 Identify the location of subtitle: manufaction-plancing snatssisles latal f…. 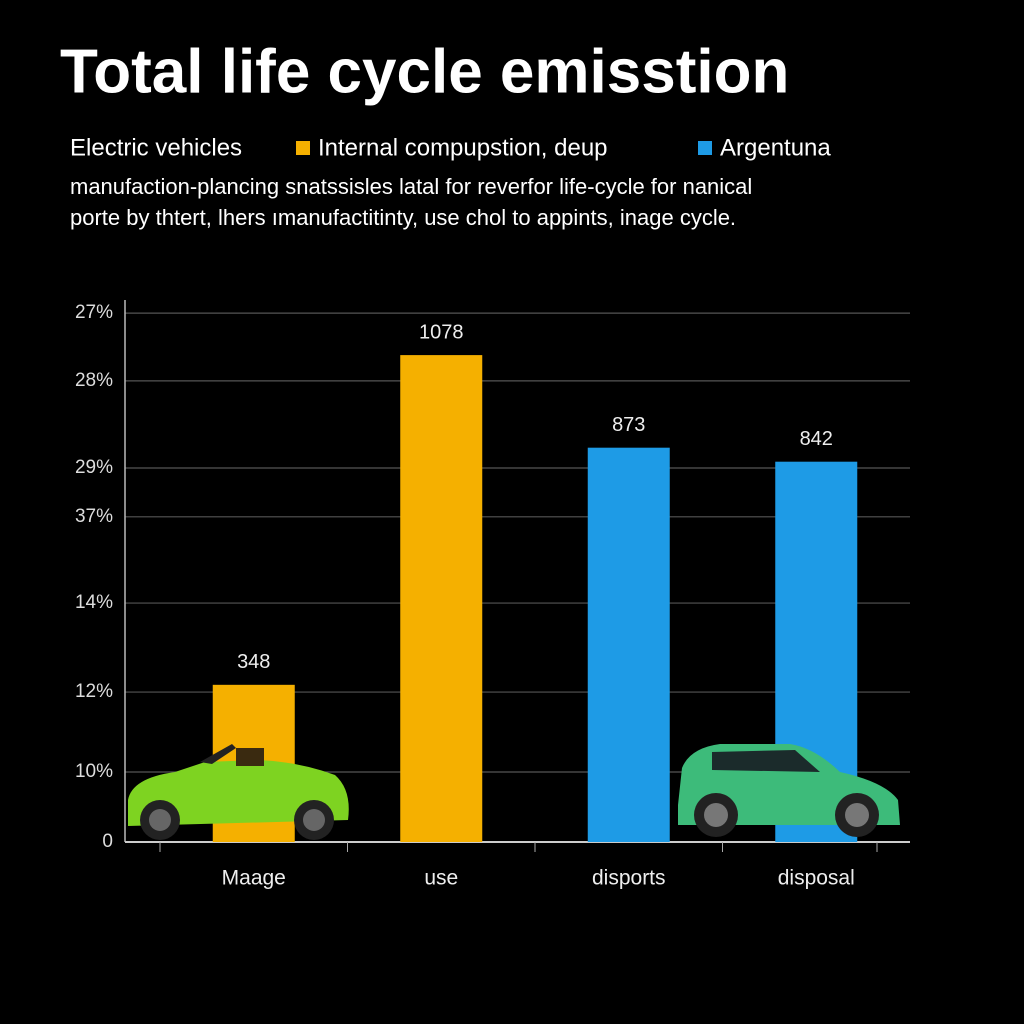
(411, 186).